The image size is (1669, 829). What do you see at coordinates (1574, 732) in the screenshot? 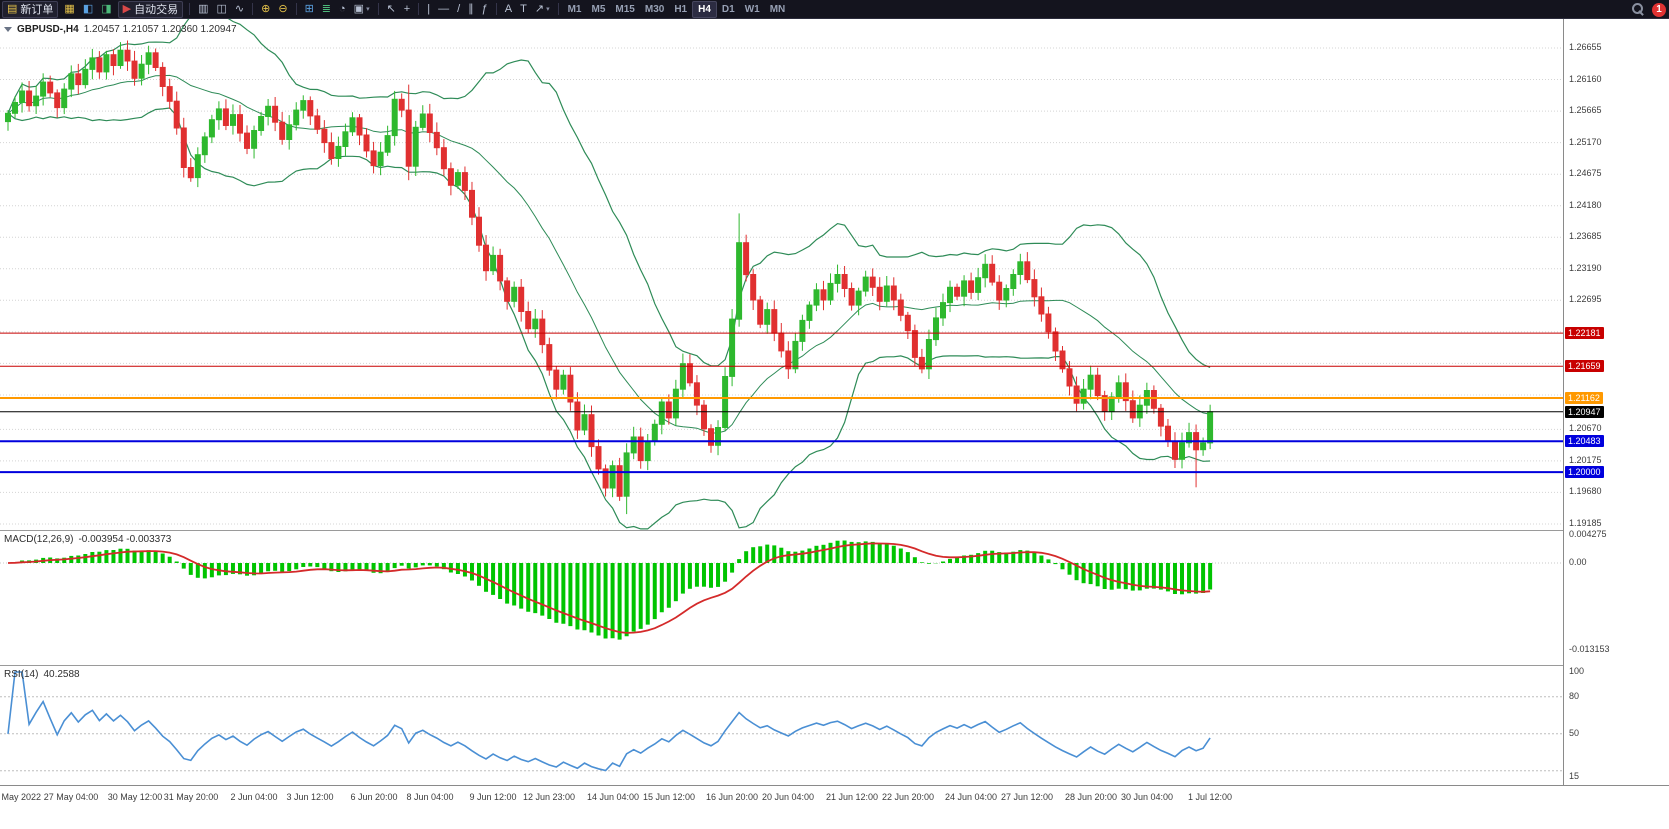
I see `rsi-axis-label: 50` at bounding box center [1574, 732].